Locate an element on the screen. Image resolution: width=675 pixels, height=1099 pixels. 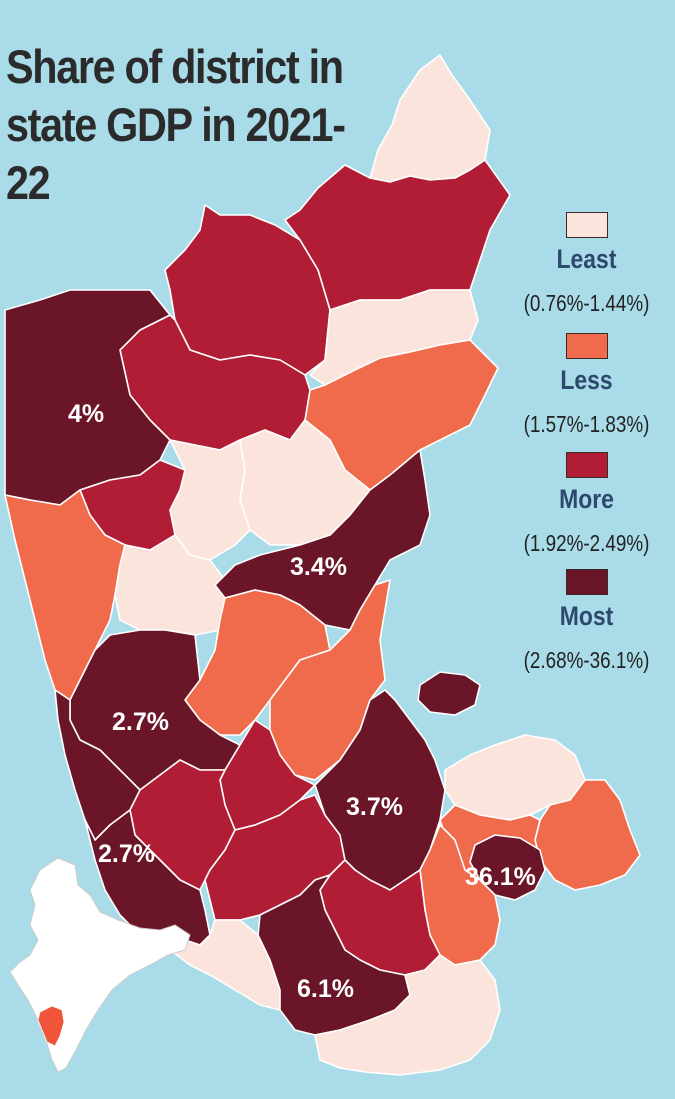
label-bengaluru-urban: 36.1% is located at coordinates (500, 877).